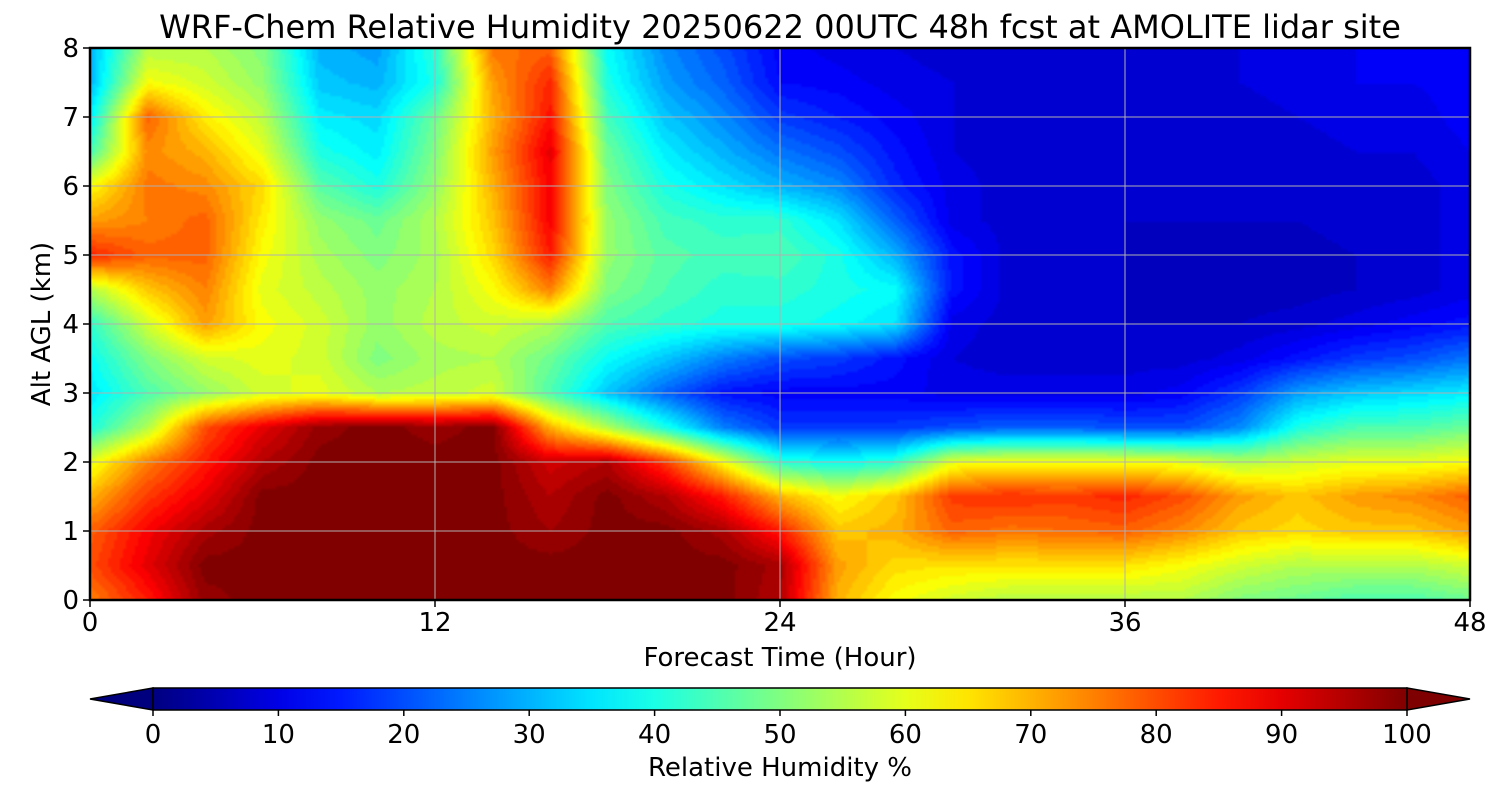 This screenshot has height=800, width=1500. What do you see at coordinates (70, 601) in the screenshot?
I see `y-tick-label: 0` at bounding box center [70, 601].